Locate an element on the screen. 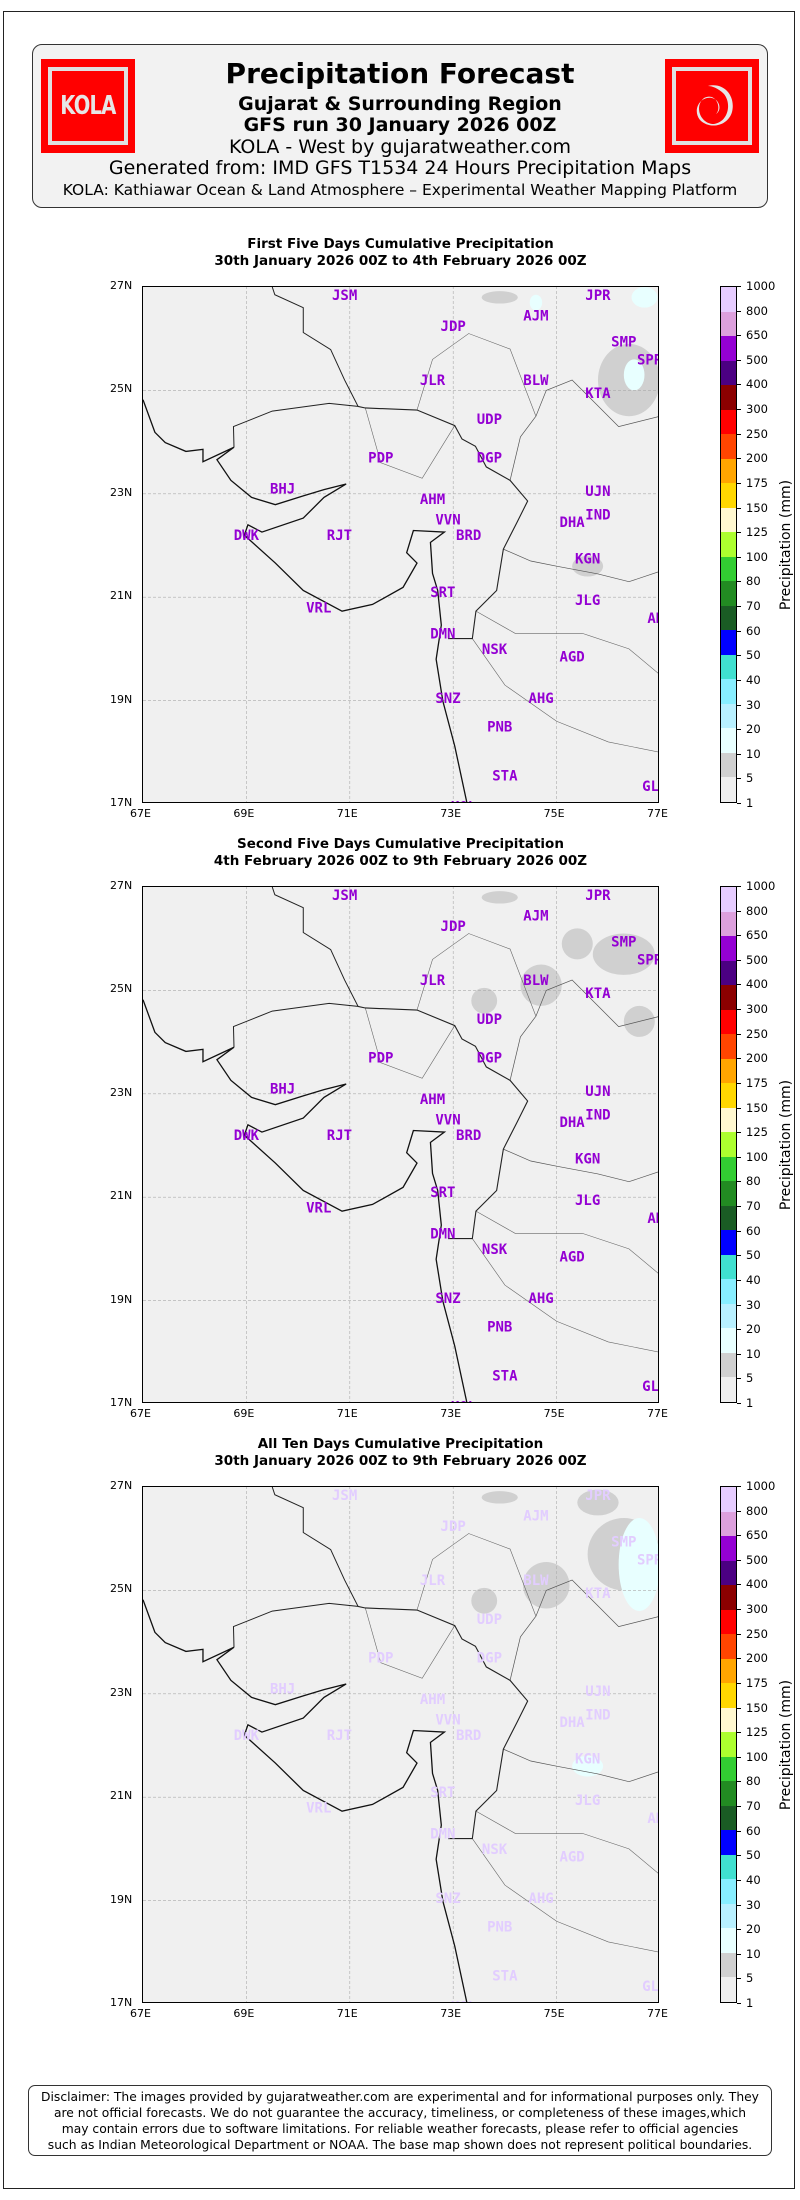  city-label: SNZ is located at coordinates (447, 1299).